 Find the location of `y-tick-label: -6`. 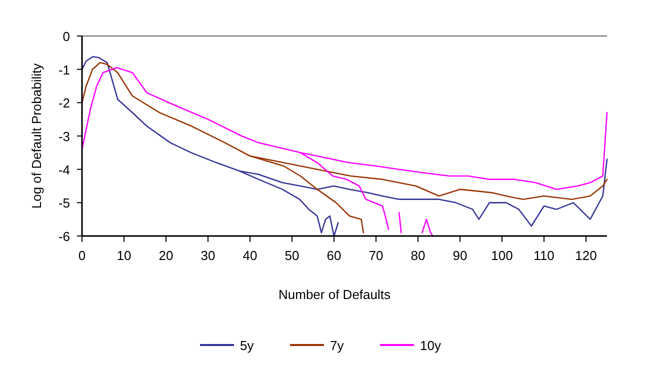

y-tick-label: -6 is located at coordinates (64, 236).